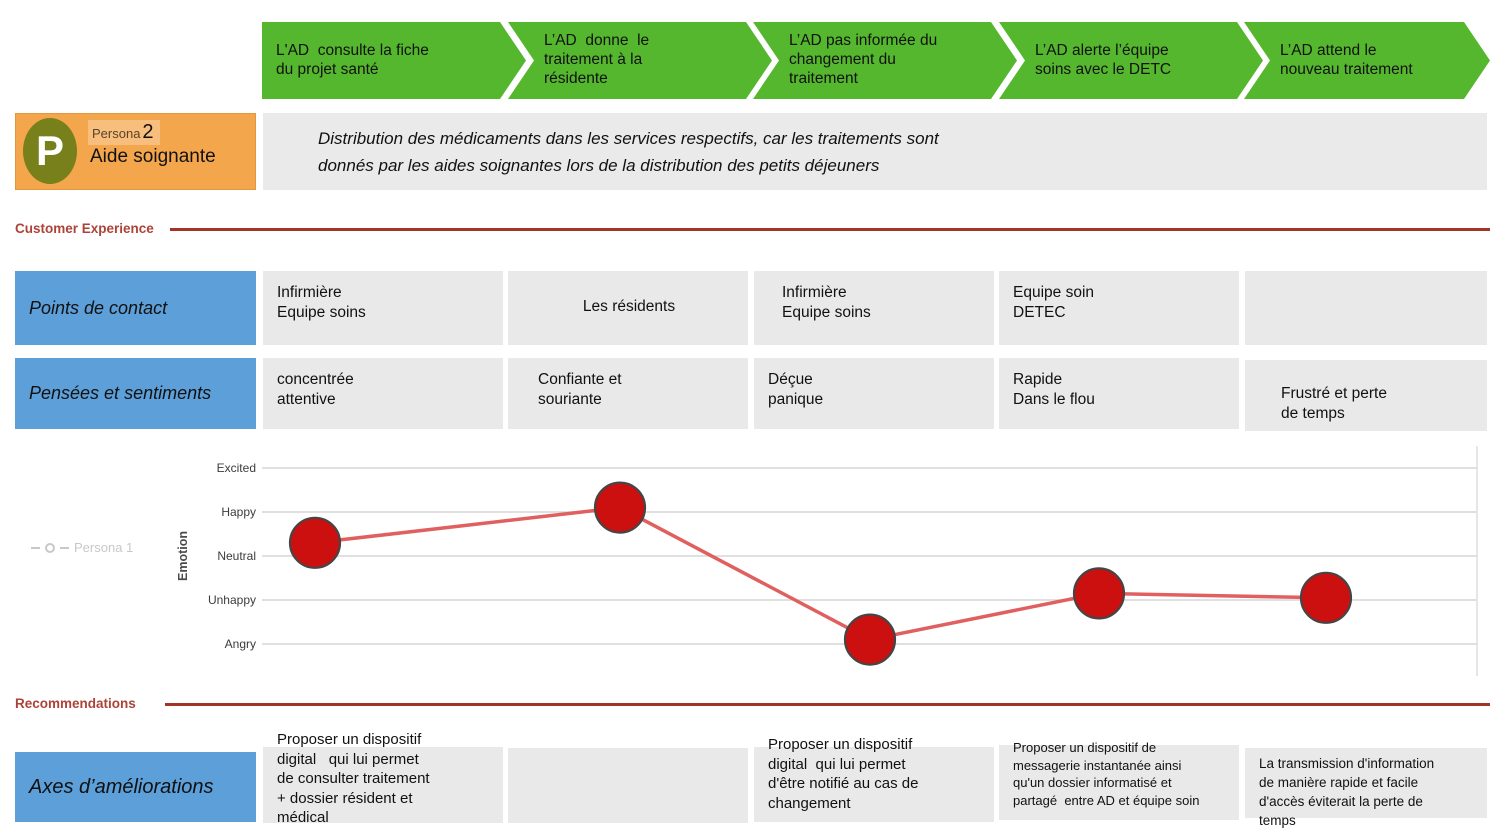 Image resolution: width=1490 pixels, height=838 pixels. Describe the element at coordinates (183, 556) in the screenshot. I see `chart-ylabel: Emotion` at that location.